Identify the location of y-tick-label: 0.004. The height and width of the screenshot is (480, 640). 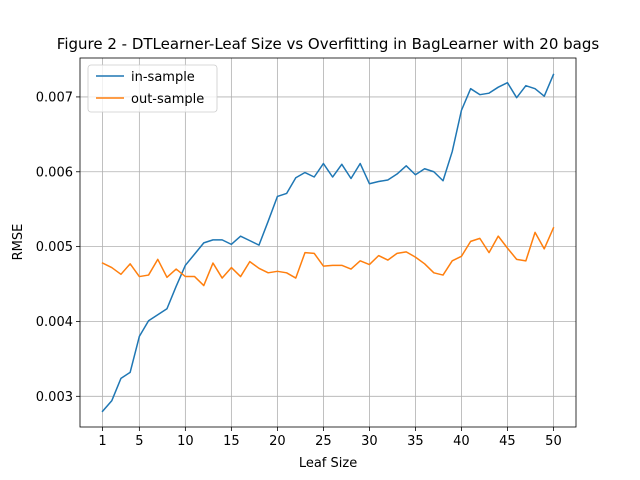
(54, 322).